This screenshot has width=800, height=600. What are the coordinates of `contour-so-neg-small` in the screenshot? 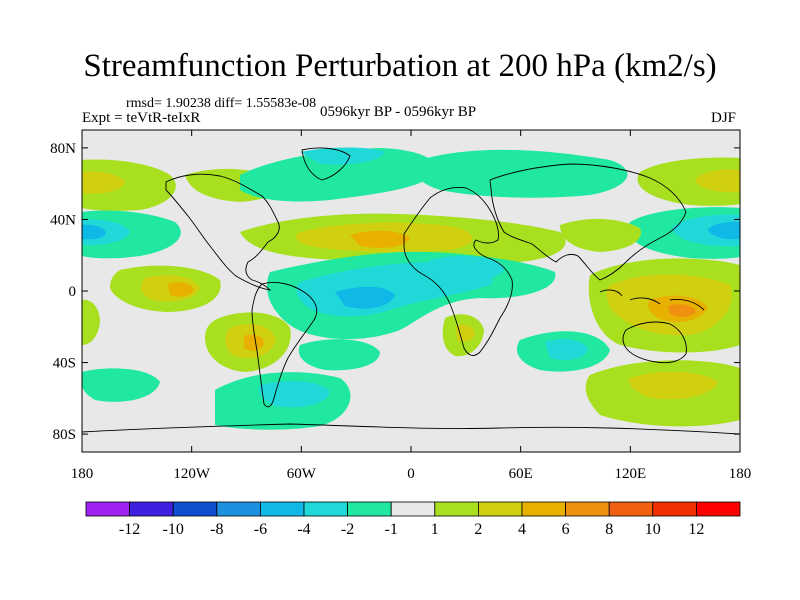 It's located at (121, 385).